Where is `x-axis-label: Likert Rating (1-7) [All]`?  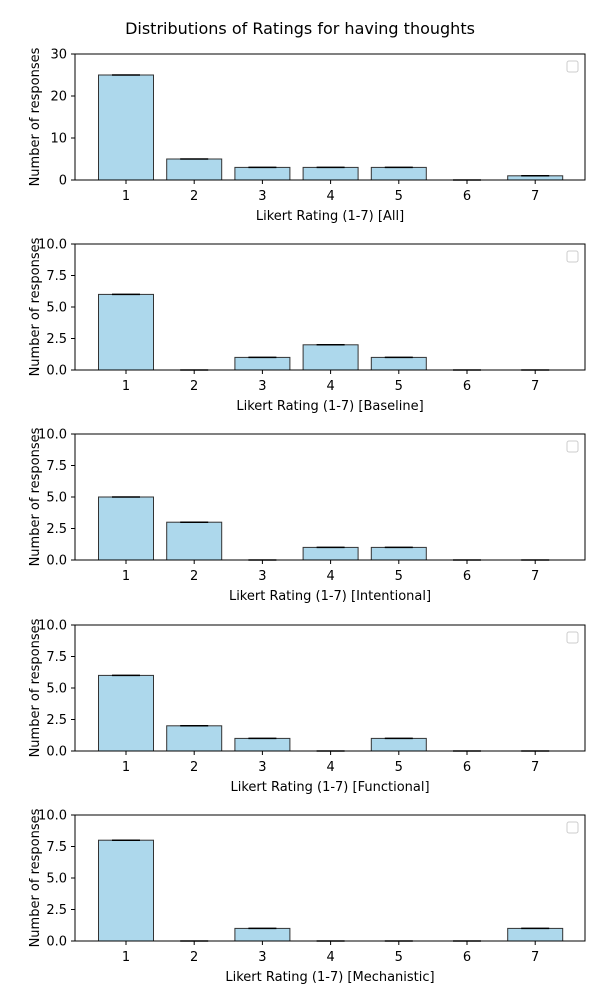 x-axis-label: Likert Rating (1-7) [All] is located at coordinates (330, 216).